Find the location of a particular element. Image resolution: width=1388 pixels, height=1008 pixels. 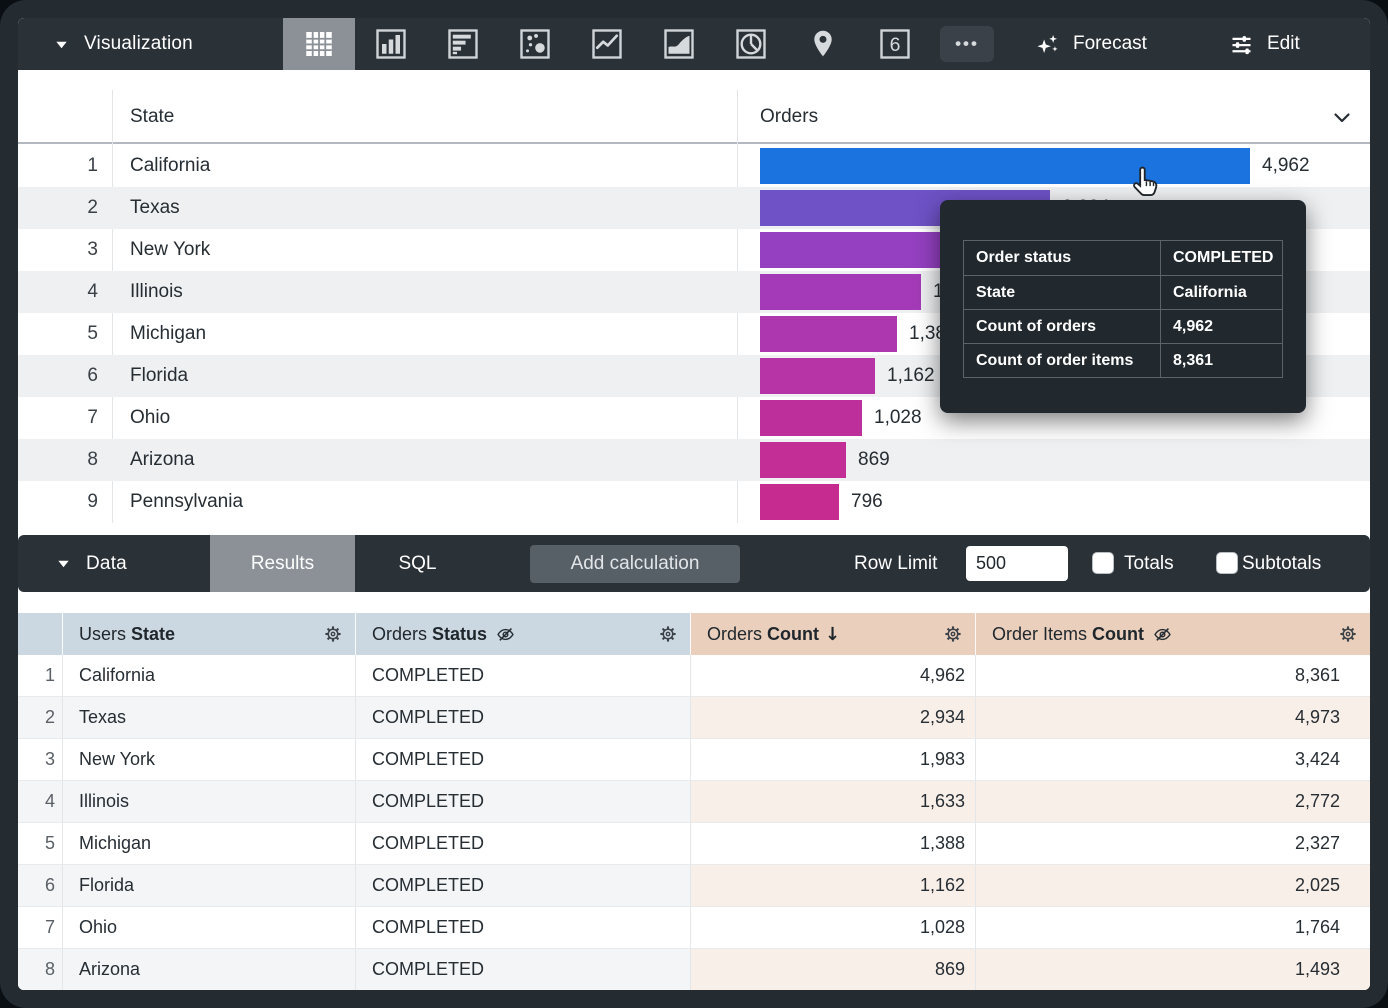

chart-state-column-header: State is located at coordinates (152, 116).